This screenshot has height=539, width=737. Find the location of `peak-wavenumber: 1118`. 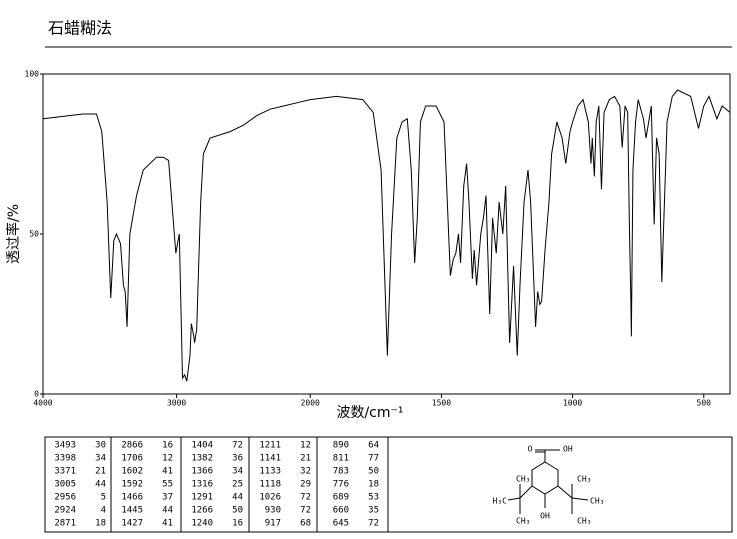

peak-wavenumber: 1118 is located at coordinates (270, 485).